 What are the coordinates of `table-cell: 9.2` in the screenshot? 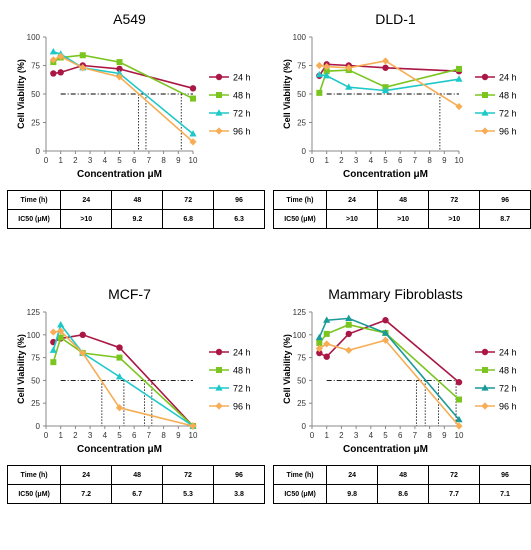 It's located at (137, 219).